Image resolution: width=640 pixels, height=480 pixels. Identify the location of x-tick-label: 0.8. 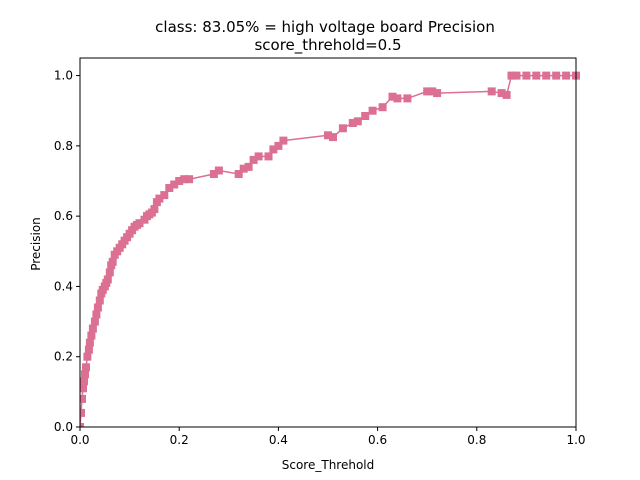
(476, 440).